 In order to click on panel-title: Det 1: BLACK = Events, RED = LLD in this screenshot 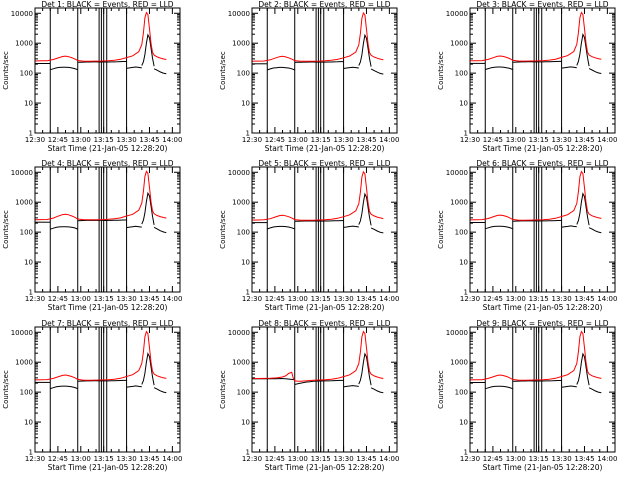, I will do `click(107, 4)`.